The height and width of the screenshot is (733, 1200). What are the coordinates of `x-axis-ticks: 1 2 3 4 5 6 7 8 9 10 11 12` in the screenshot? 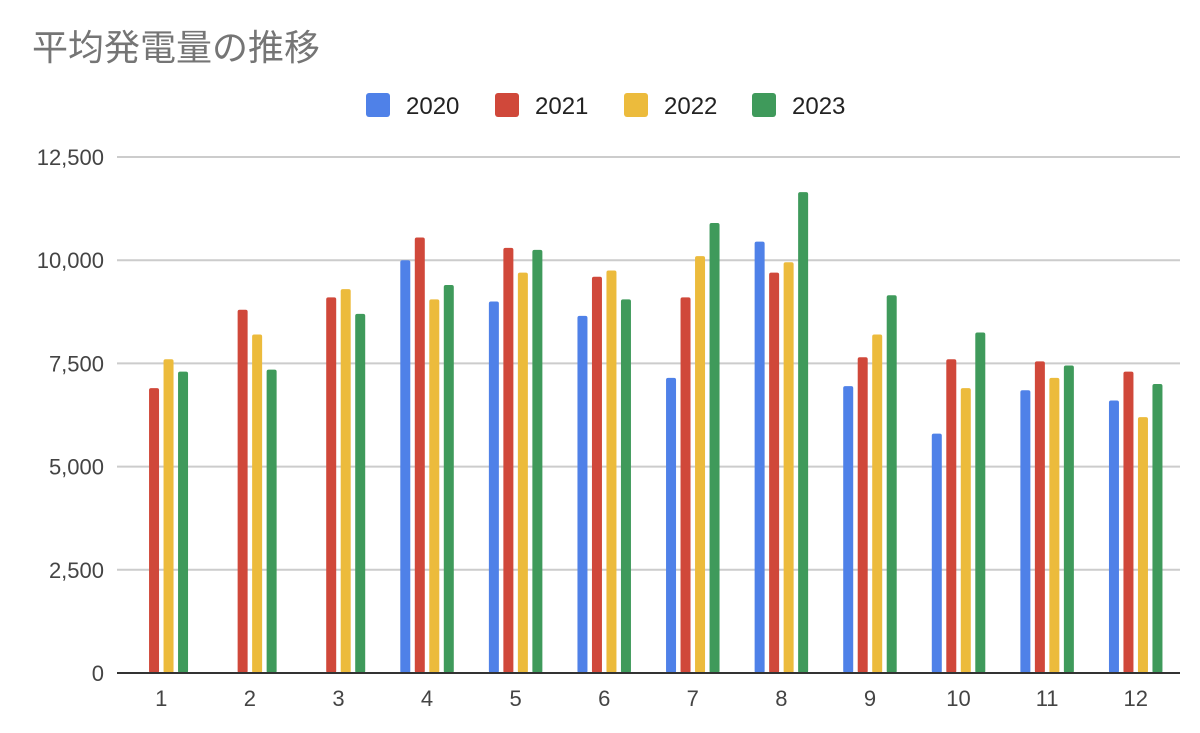 It's located at (651, 698).